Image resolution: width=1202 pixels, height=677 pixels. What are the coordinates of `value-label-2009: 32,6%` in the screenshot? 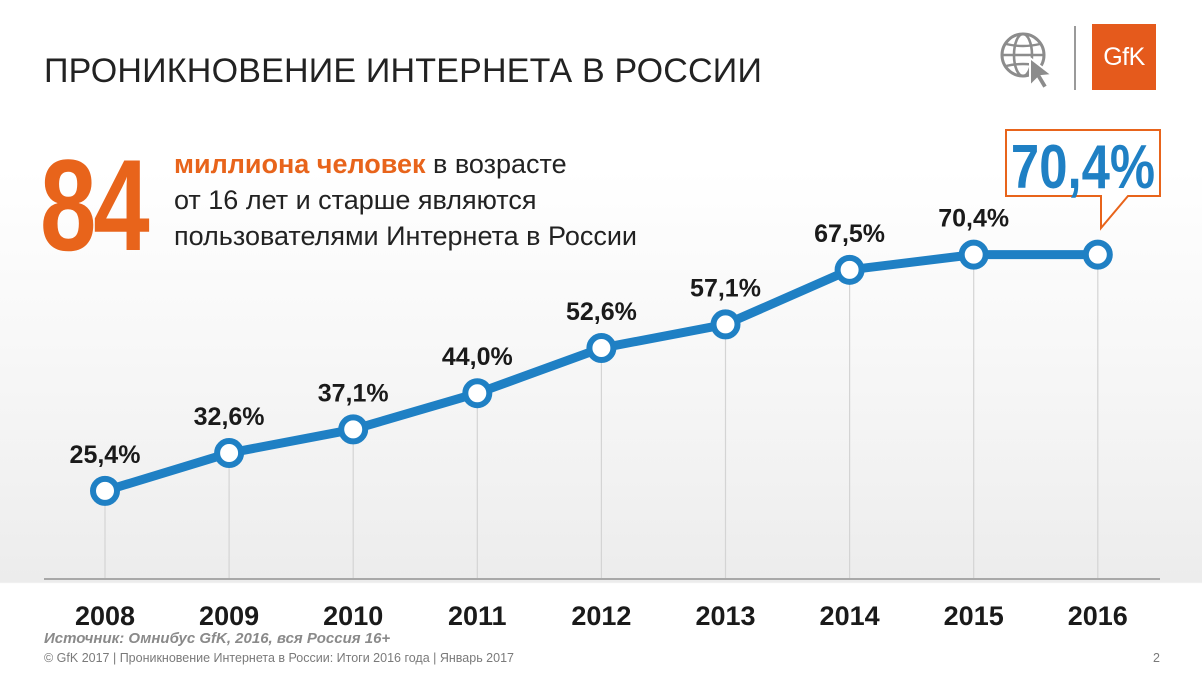 It's located at (229, 417).